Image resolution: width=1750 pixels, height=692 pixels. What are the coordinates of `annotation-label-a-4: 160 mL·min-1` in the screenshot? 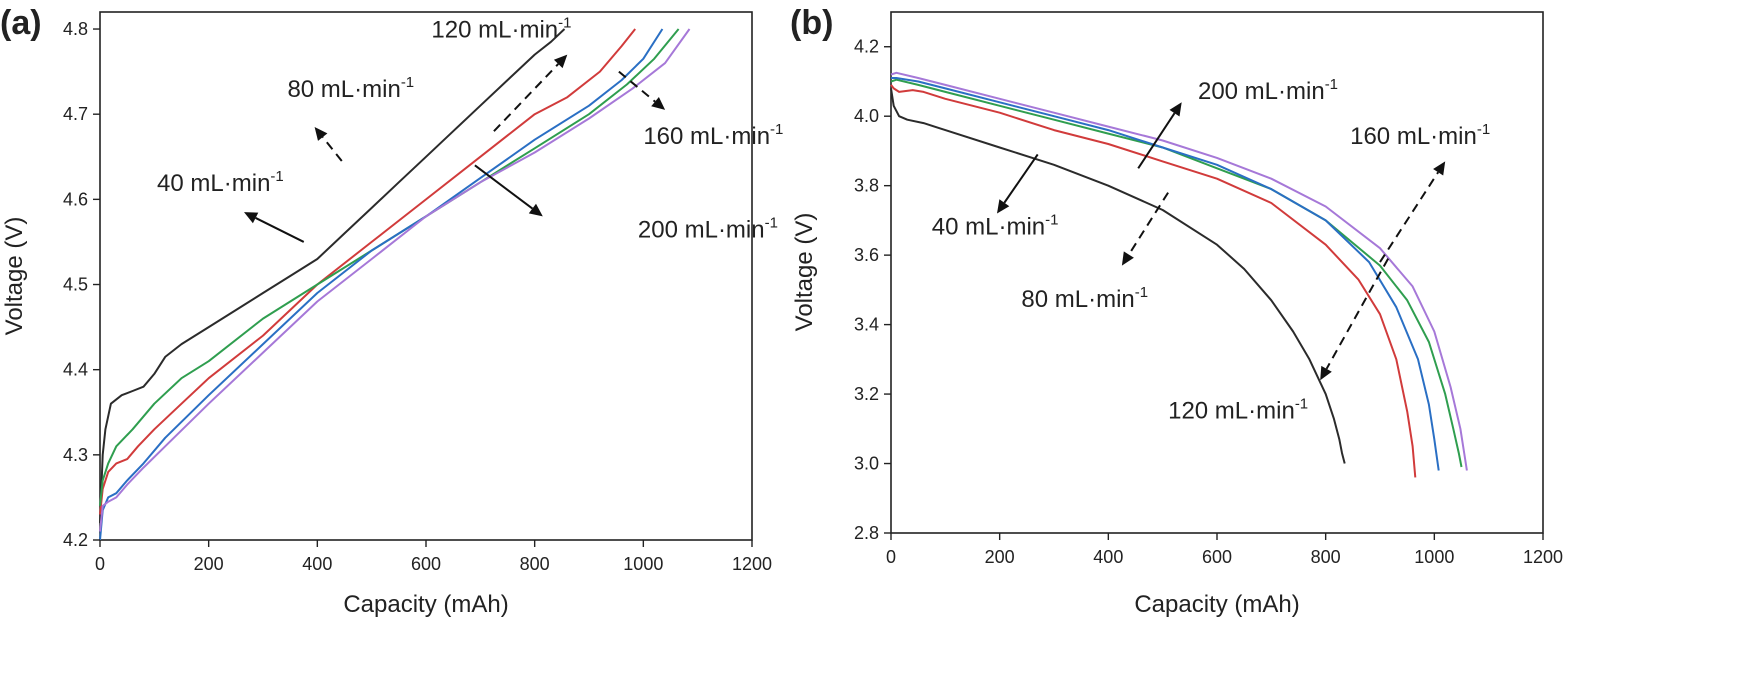 It's located at (713, 135).